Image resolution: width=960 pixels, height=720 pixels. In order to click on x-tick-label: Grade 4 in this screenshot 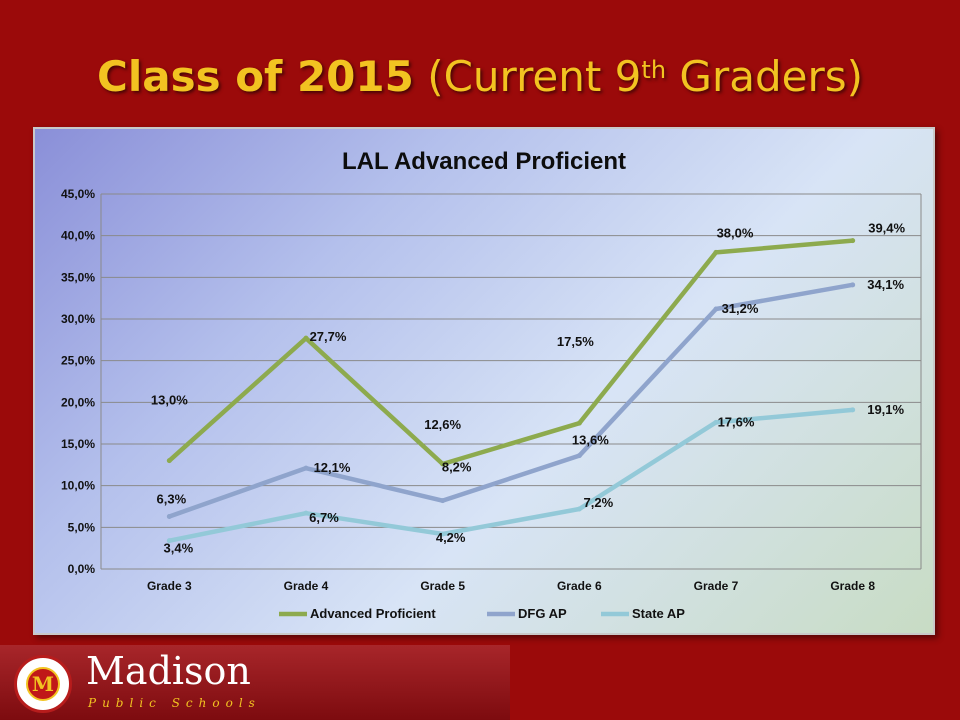, I will do `click(306, 586)`.